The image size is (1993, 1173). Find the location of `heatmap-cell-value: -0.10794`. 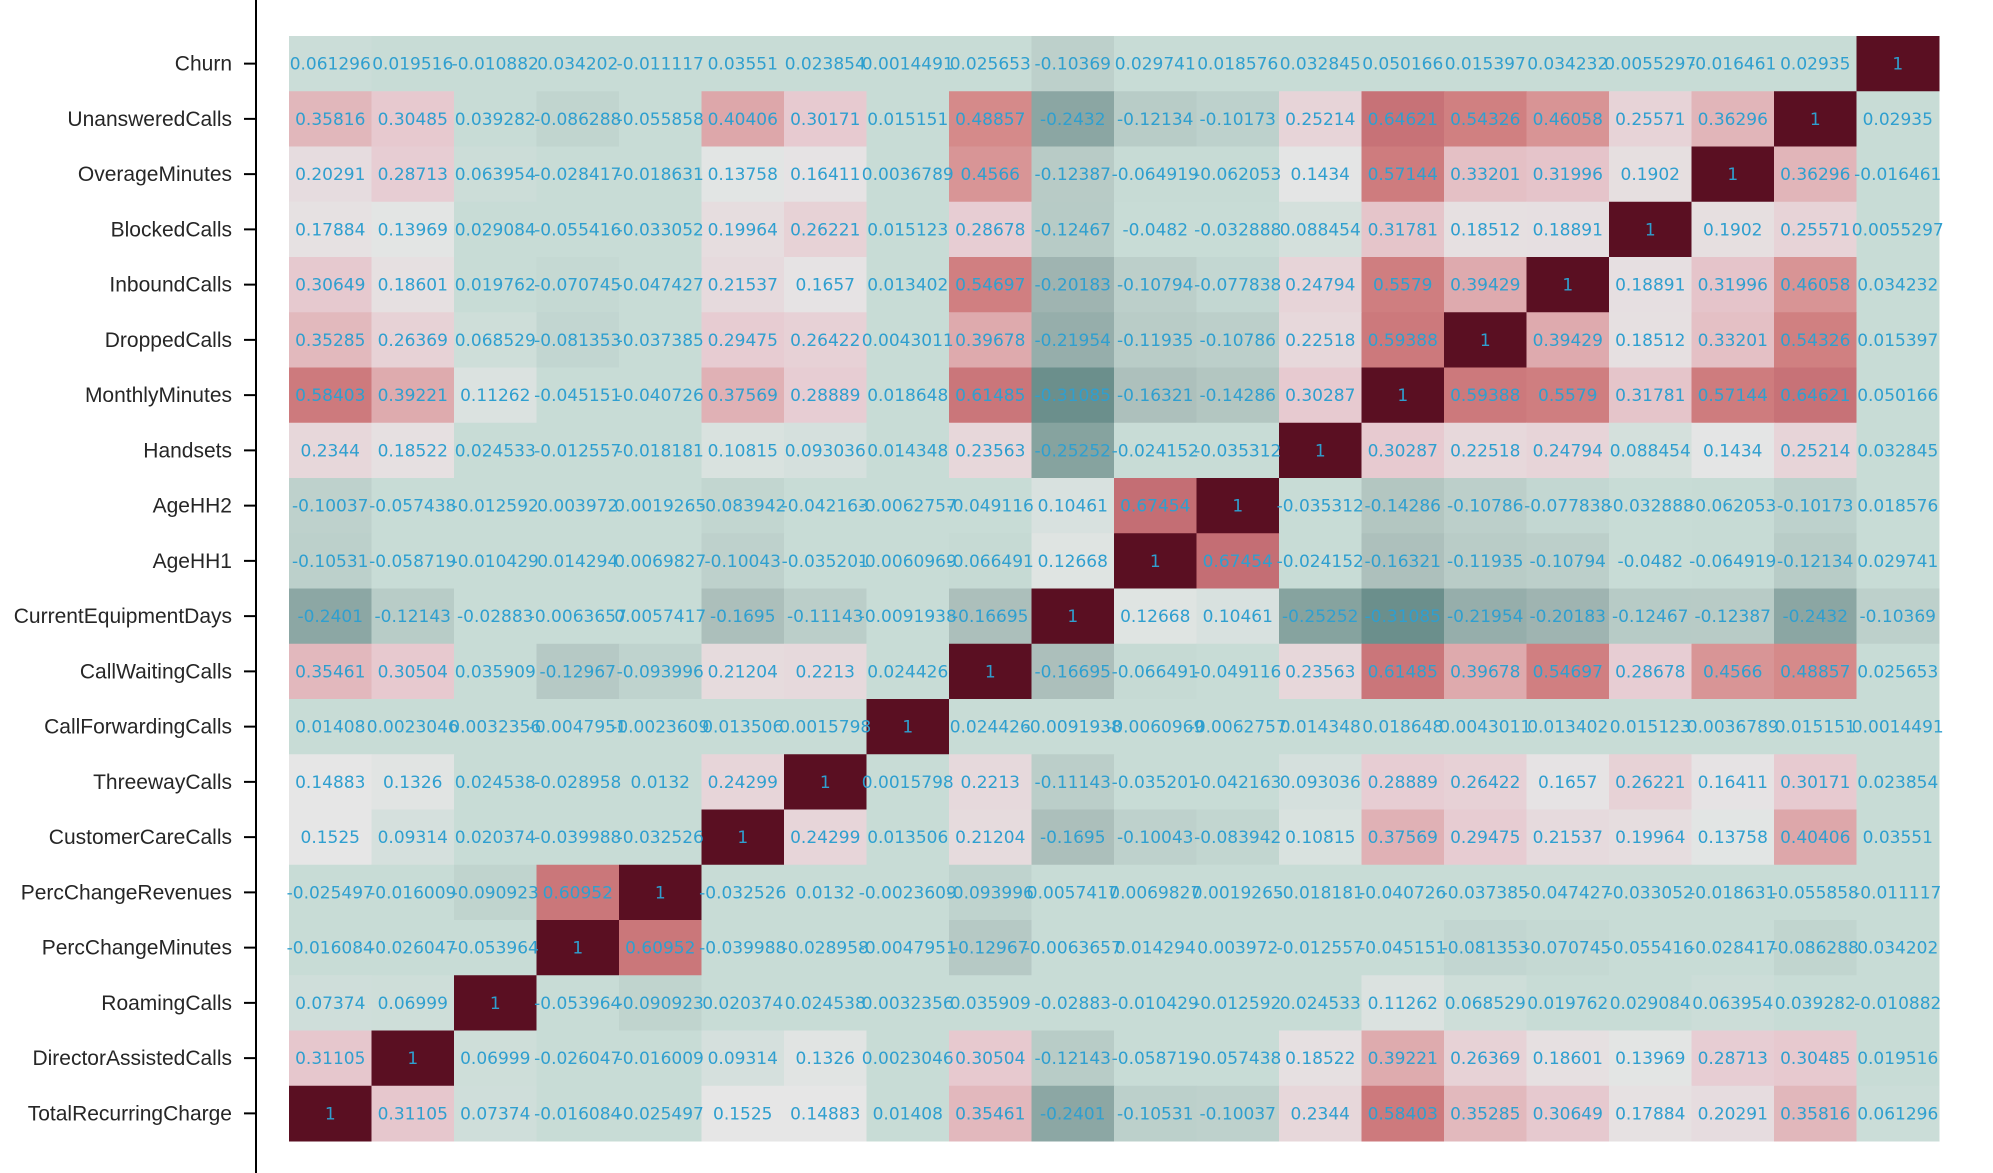

heatmap-cell-value: -0.10794 is located at coordinates (1155, 286).